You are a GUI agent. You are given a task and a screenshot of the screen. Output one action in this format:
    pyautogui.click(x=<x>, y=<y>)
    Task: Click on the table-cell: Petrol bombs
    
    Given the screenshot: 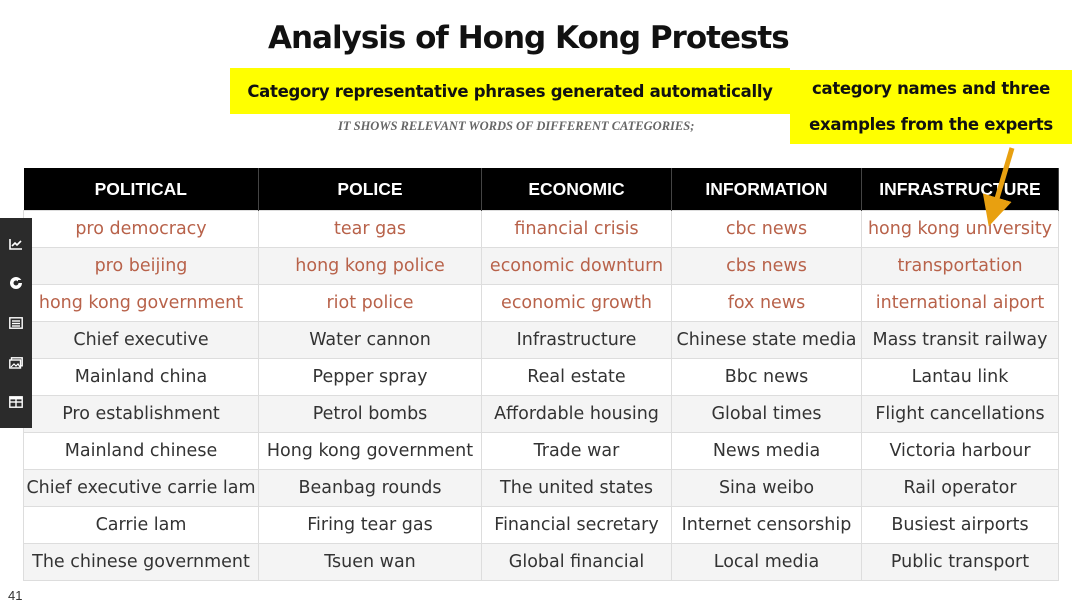 What is the action you would take?
    pyautogui.click(x=370, y=414)
    